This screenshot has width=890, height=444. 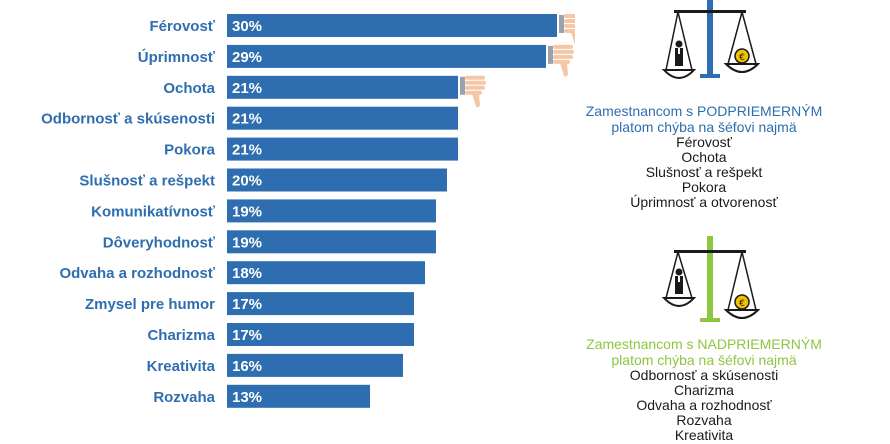 I want to click on list-item: Odvaha a rozhodnosť, so click(x=704, y=405).